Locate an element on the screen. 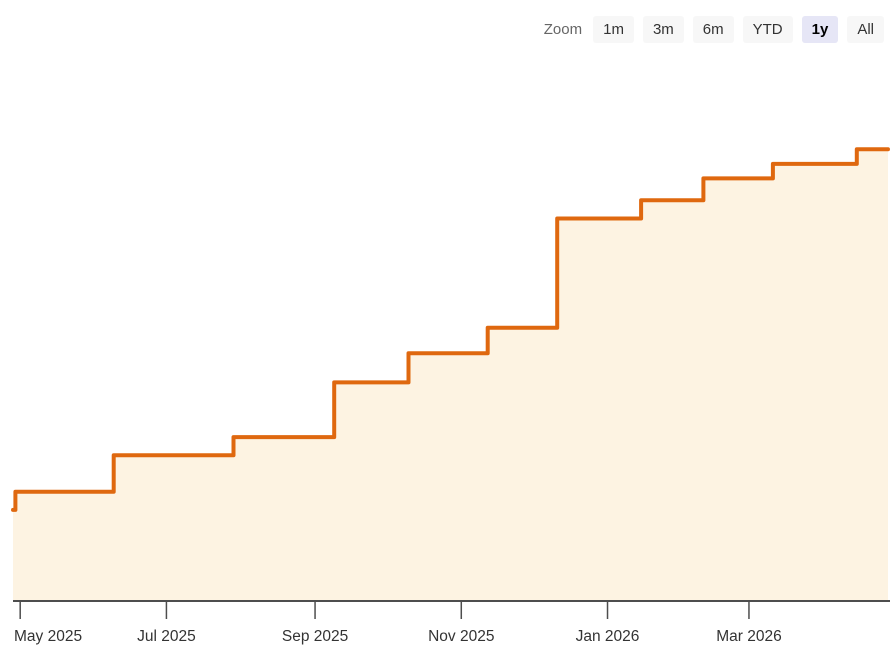 This screenshot has width=896, height=651. x-axis-label: Jan 2026 is located at coordinates (608, 636).